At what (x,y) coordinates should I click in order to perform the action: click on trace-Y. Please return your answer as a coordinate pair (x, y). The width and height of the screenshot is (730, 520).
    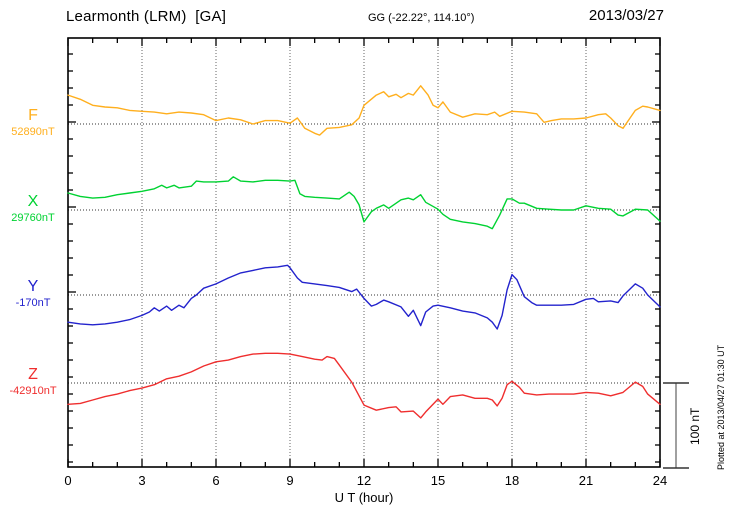
    Looking at the image, I should click on (364, 297).